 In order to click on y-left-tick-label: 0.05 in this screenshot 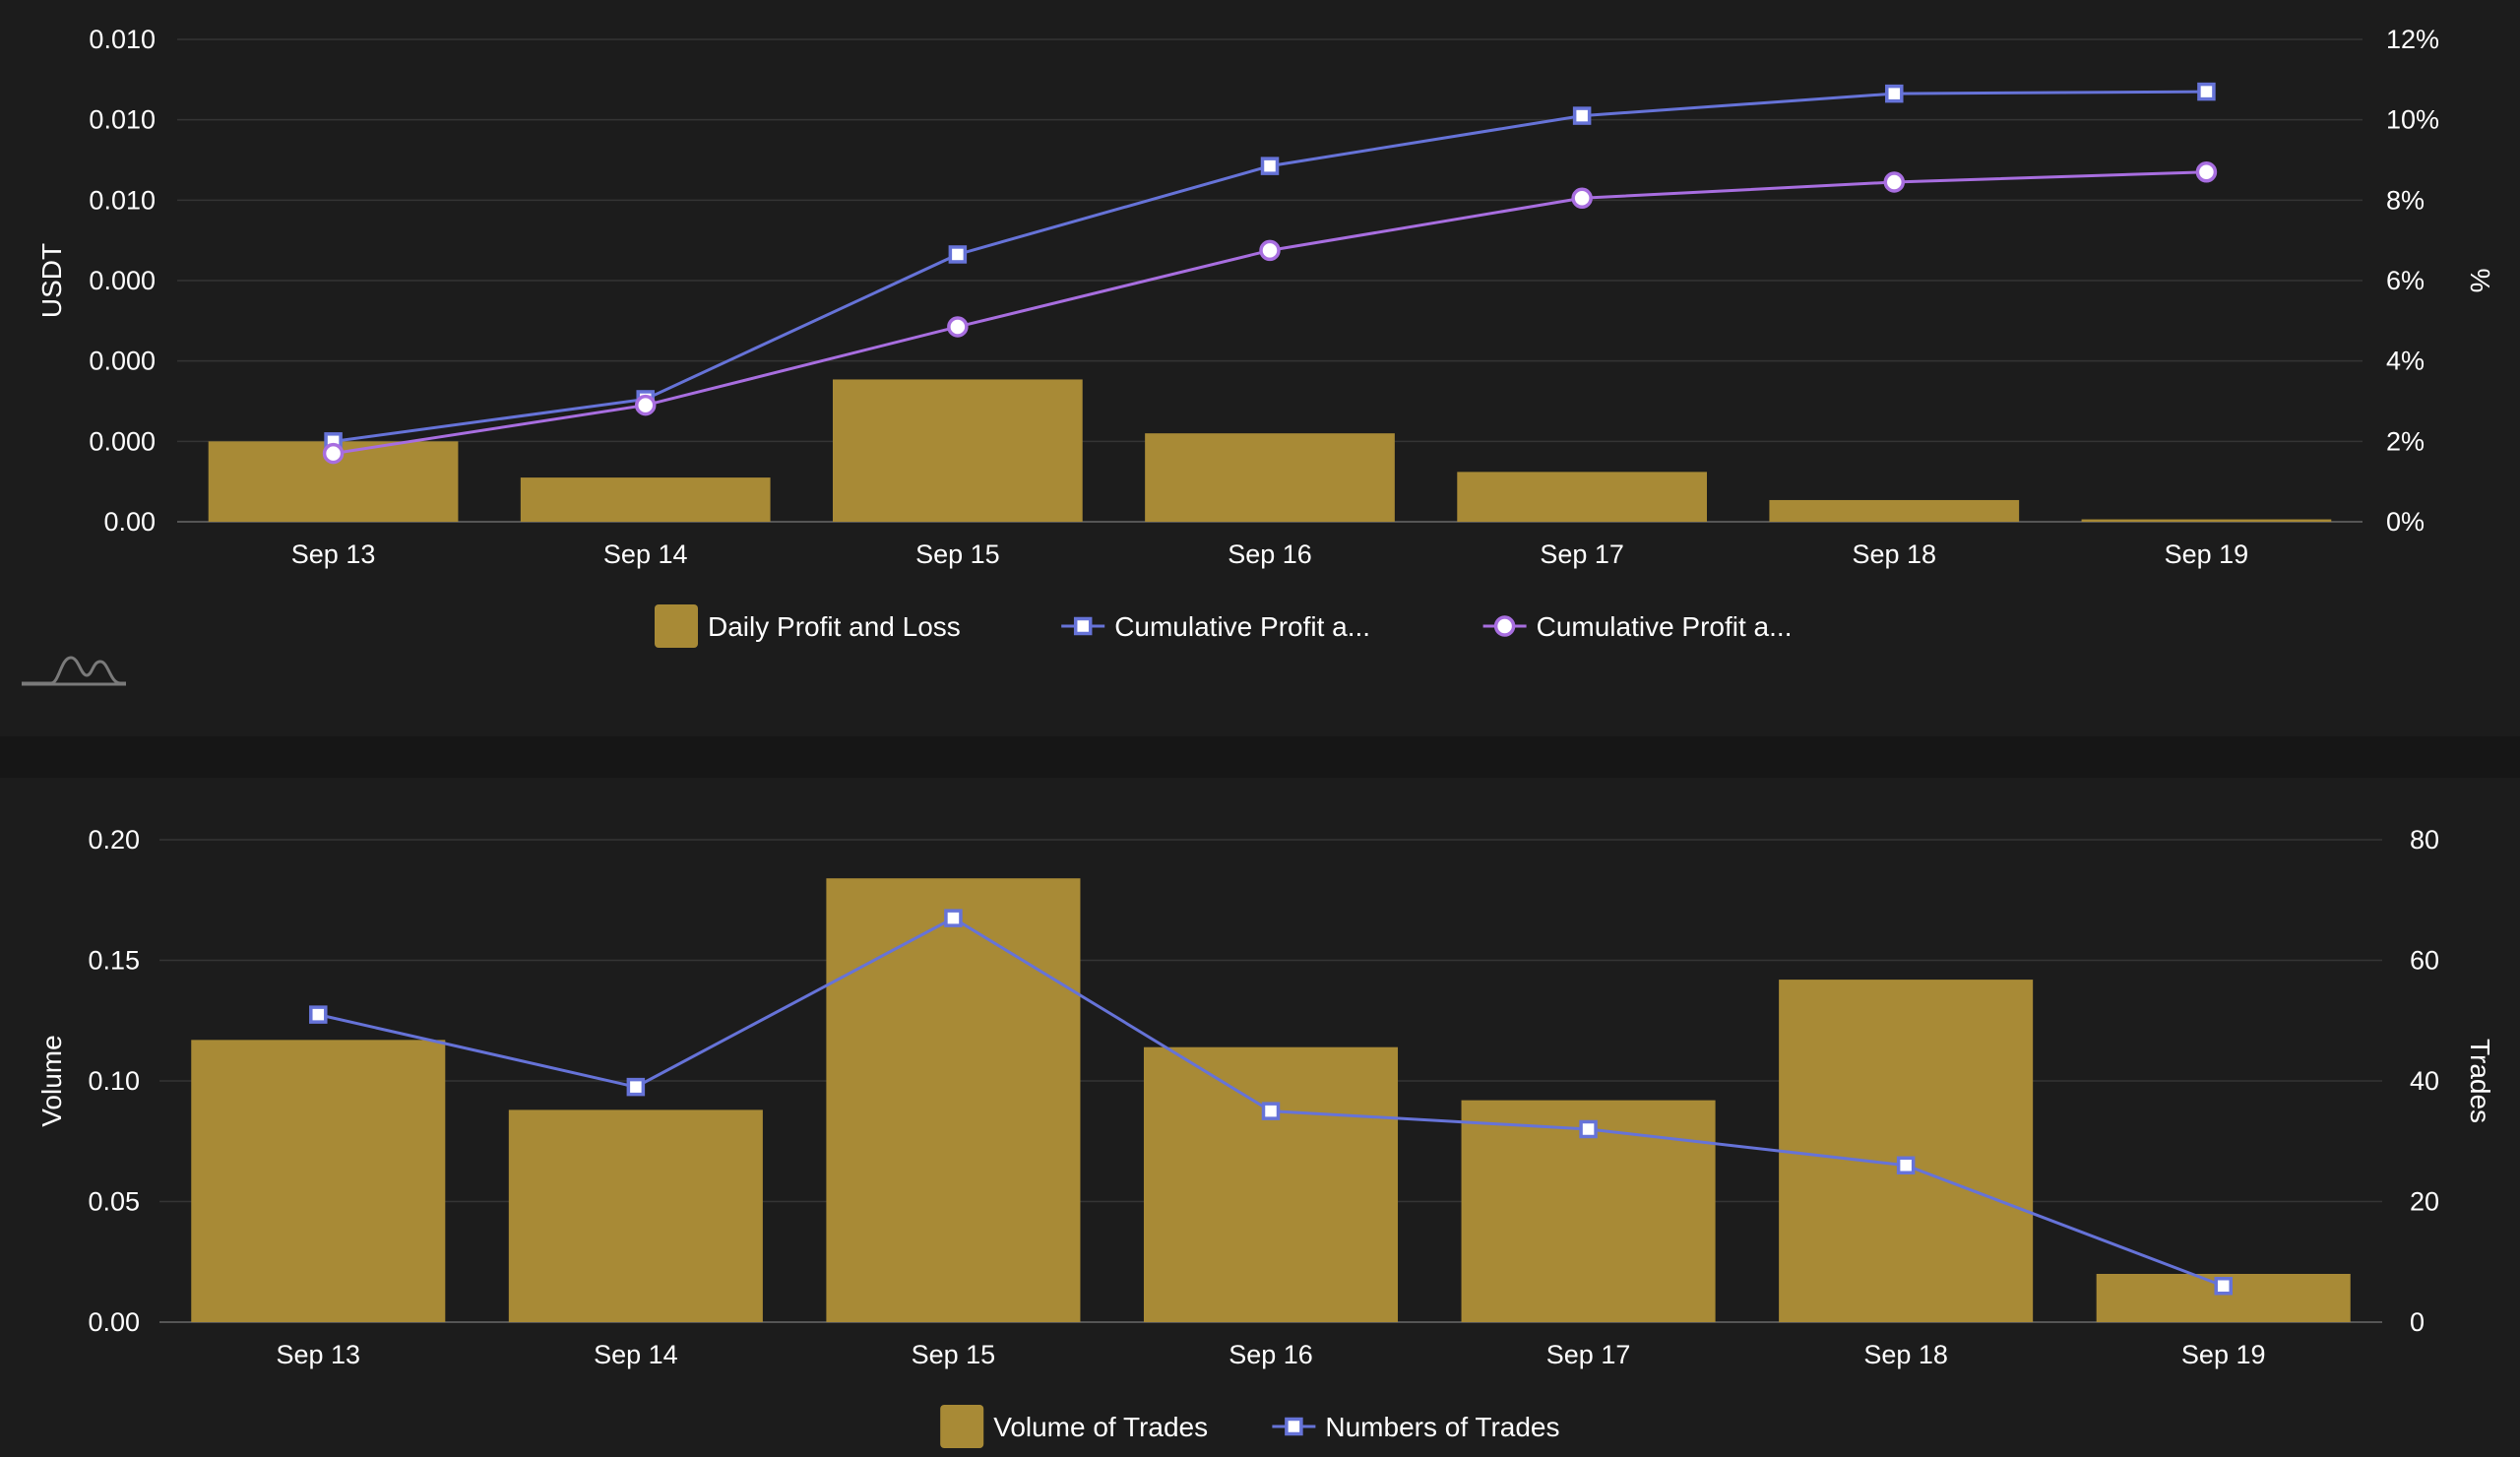, I will do `click(114, 1202)`.